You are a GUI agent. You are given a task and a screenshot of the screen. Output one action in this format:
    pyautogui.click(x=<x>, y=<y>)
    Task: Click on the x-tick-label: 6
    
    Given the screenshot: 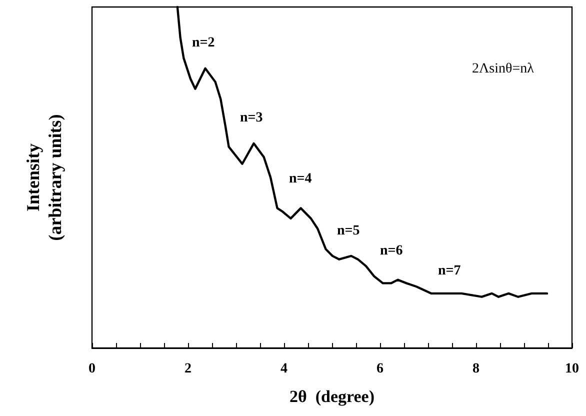 What is the action you would take?
    pyautogui.click(x=380, y=369)
    